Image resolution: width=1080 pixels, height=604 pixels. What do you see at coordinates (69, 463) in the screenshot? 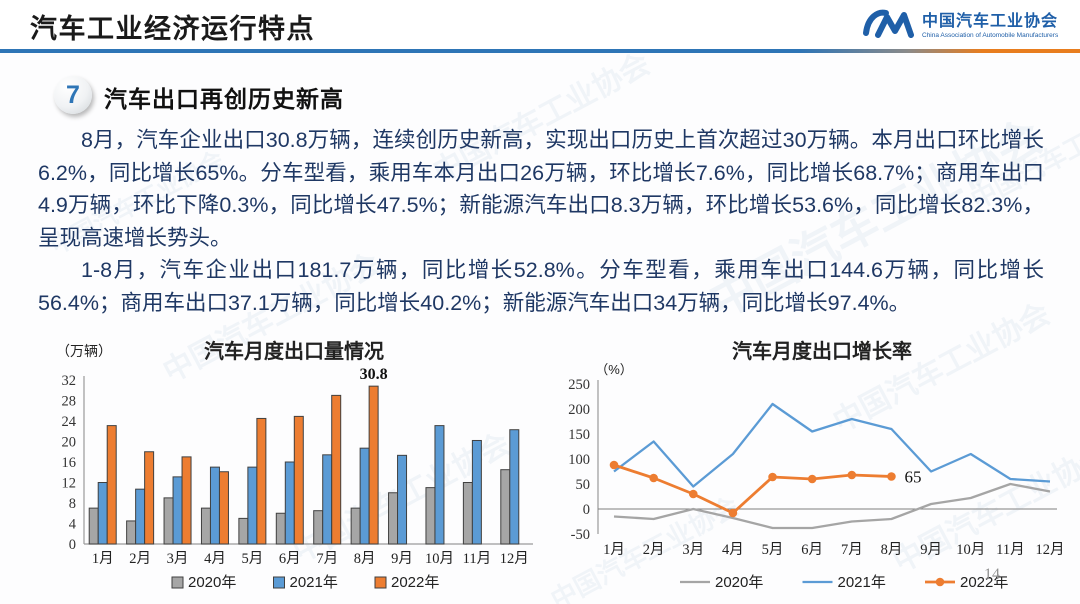
I see `y-tick-label: 16` at bounding box center [69, 463].